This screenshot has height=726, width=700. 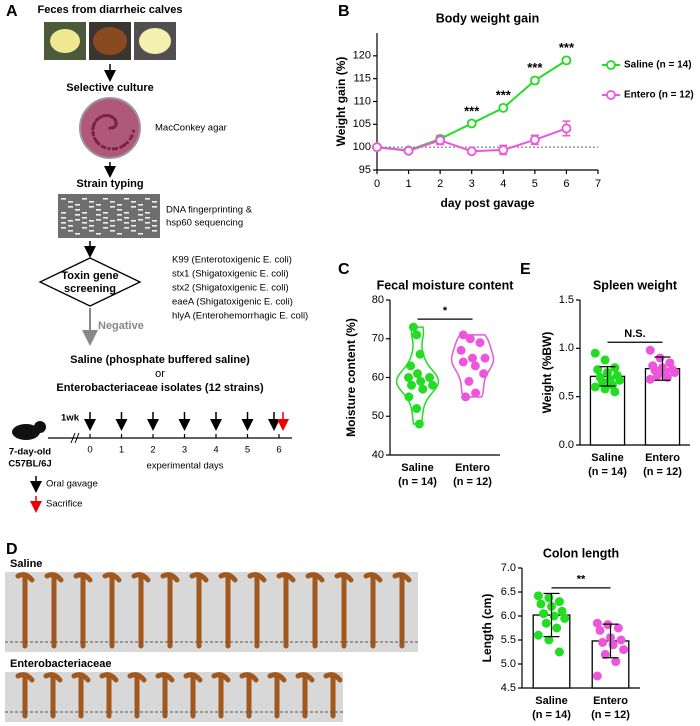 What do you see at coordinates (504, 95) in the screenshot?
I see `annotation: ***` at bounding box center [504, 95].